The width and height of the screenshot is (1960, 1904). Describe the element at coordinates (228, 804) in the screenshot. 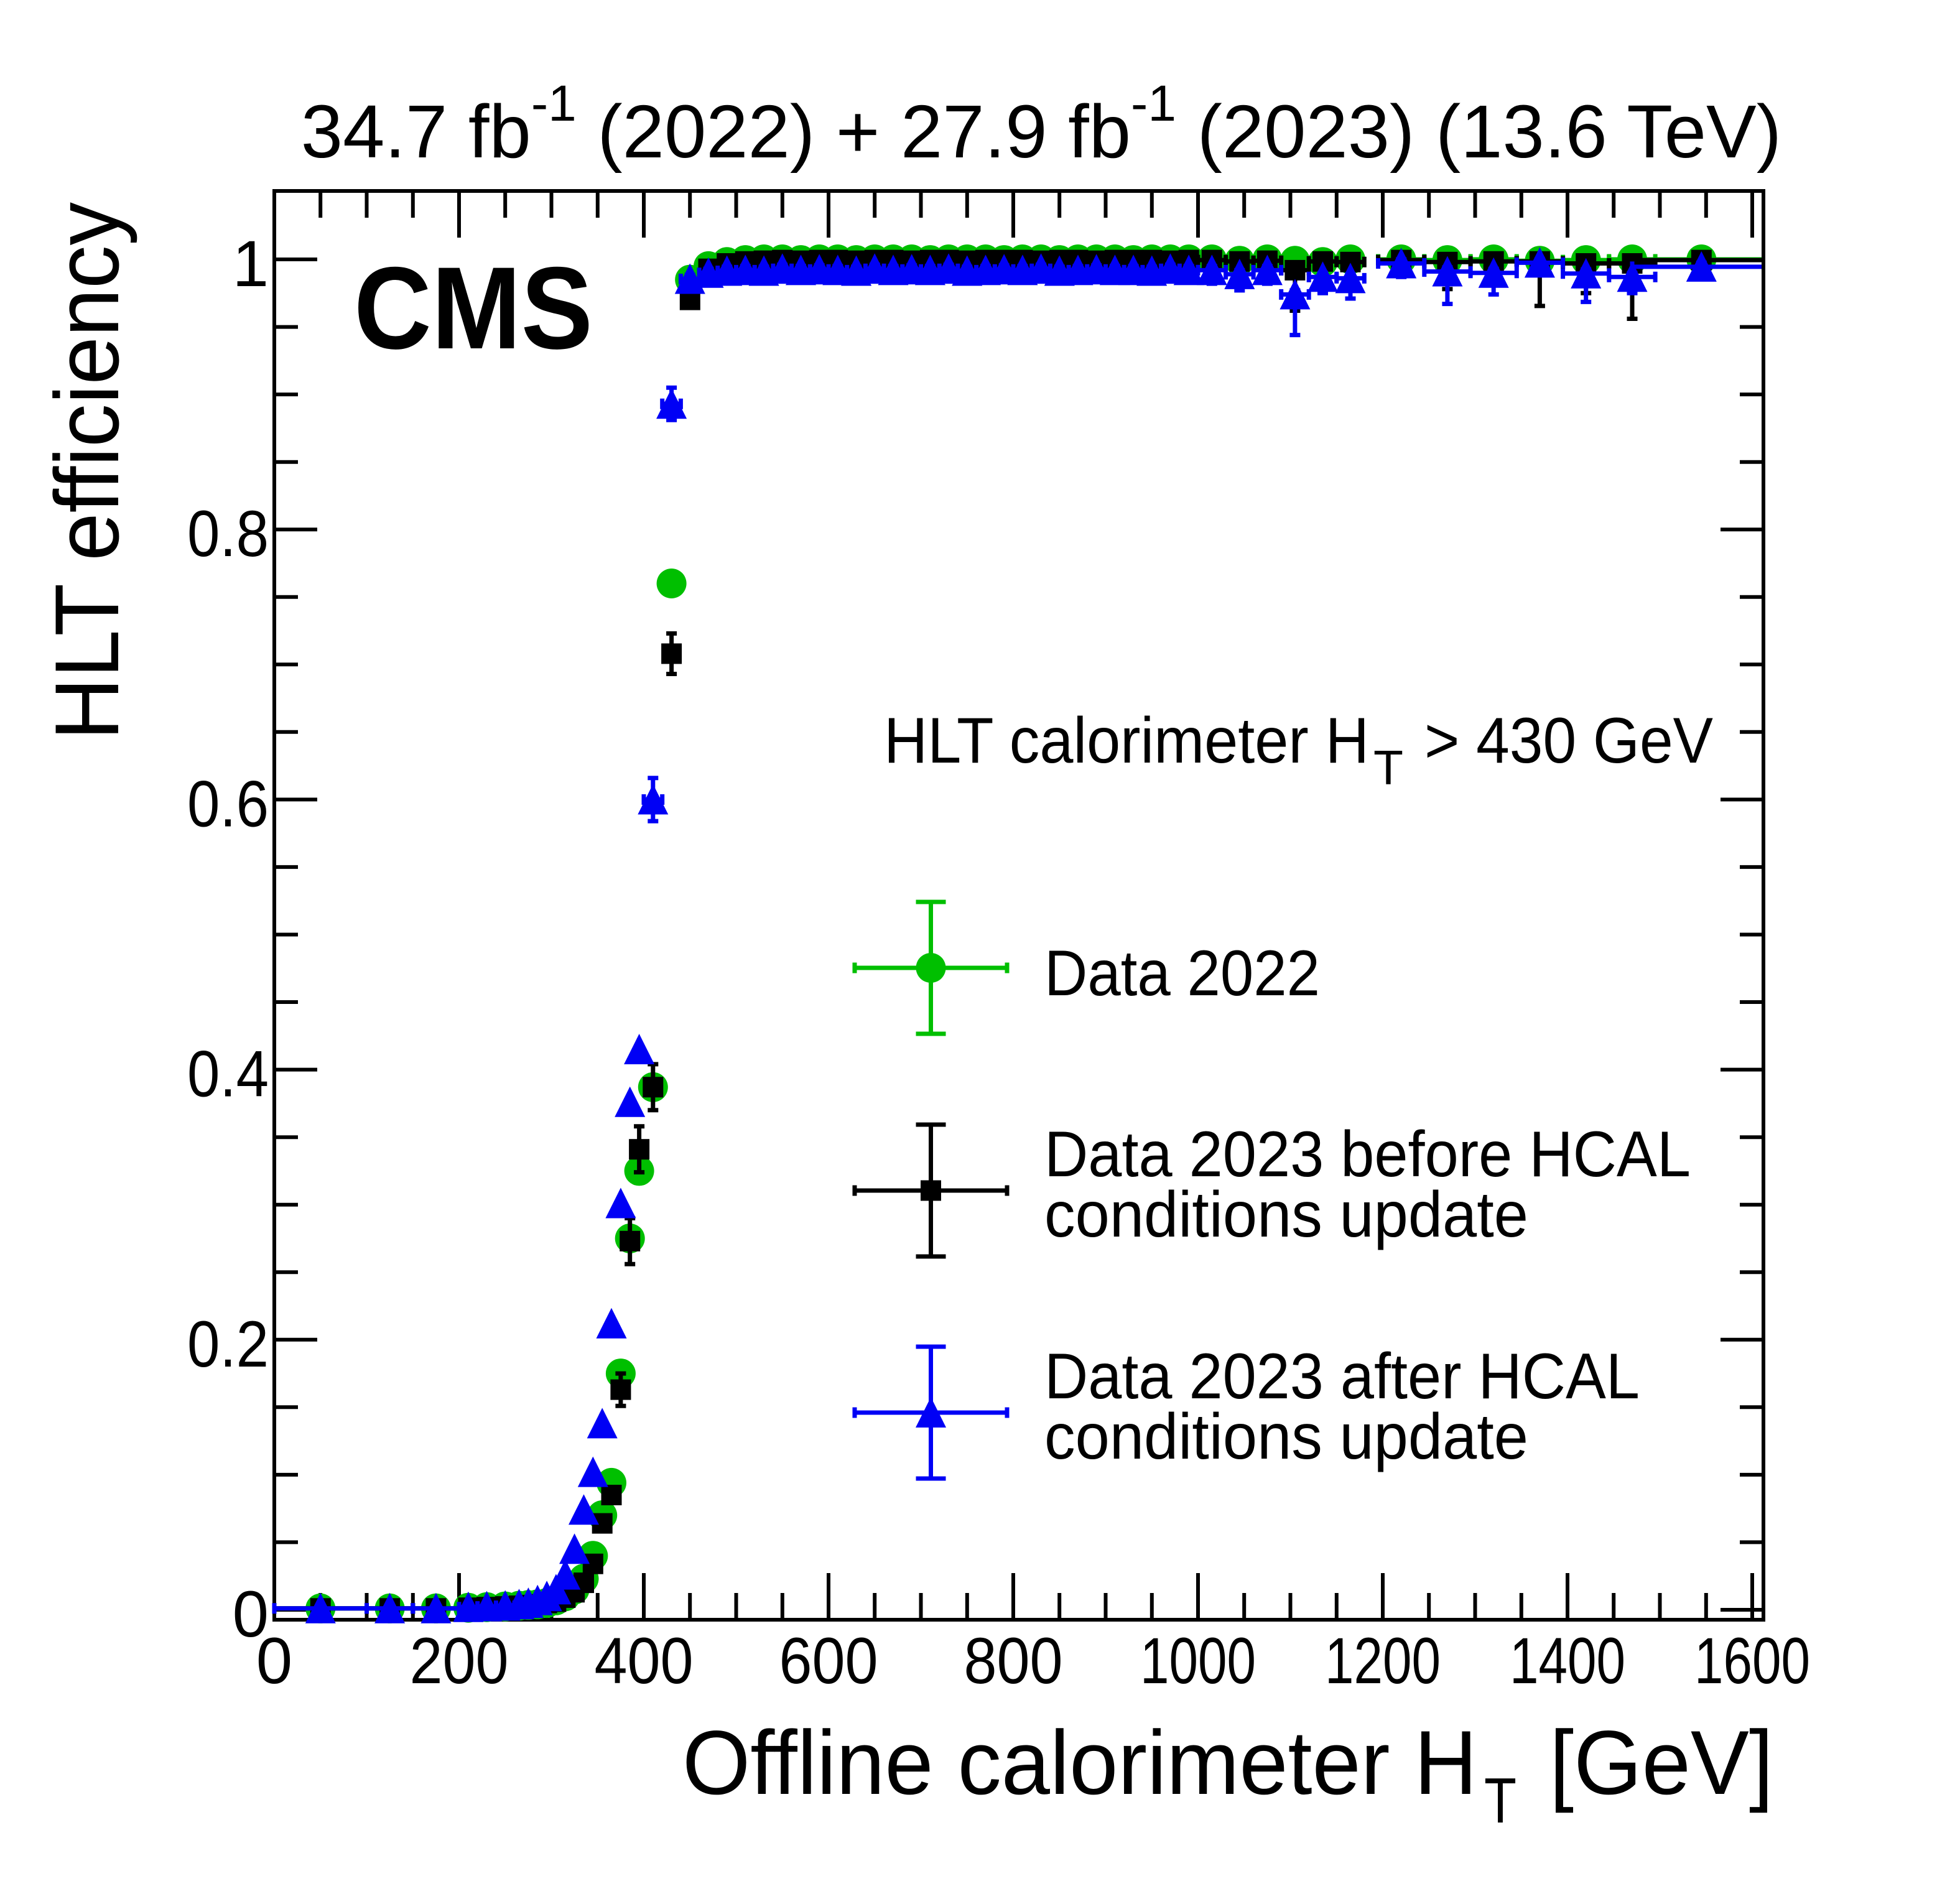

I see `svg-text: 0.6` at that location.